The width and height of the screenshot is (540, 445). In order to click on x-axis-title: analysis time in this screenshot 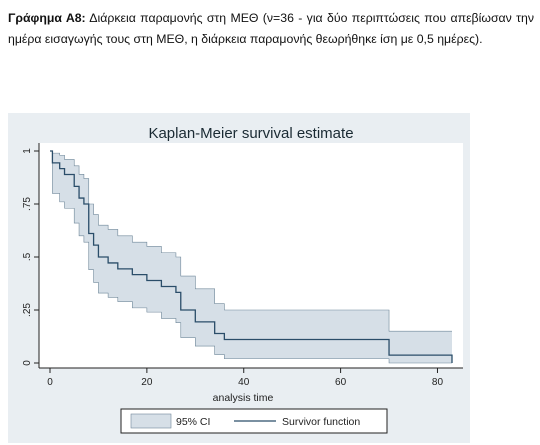, I will do `click(243, 398)`.